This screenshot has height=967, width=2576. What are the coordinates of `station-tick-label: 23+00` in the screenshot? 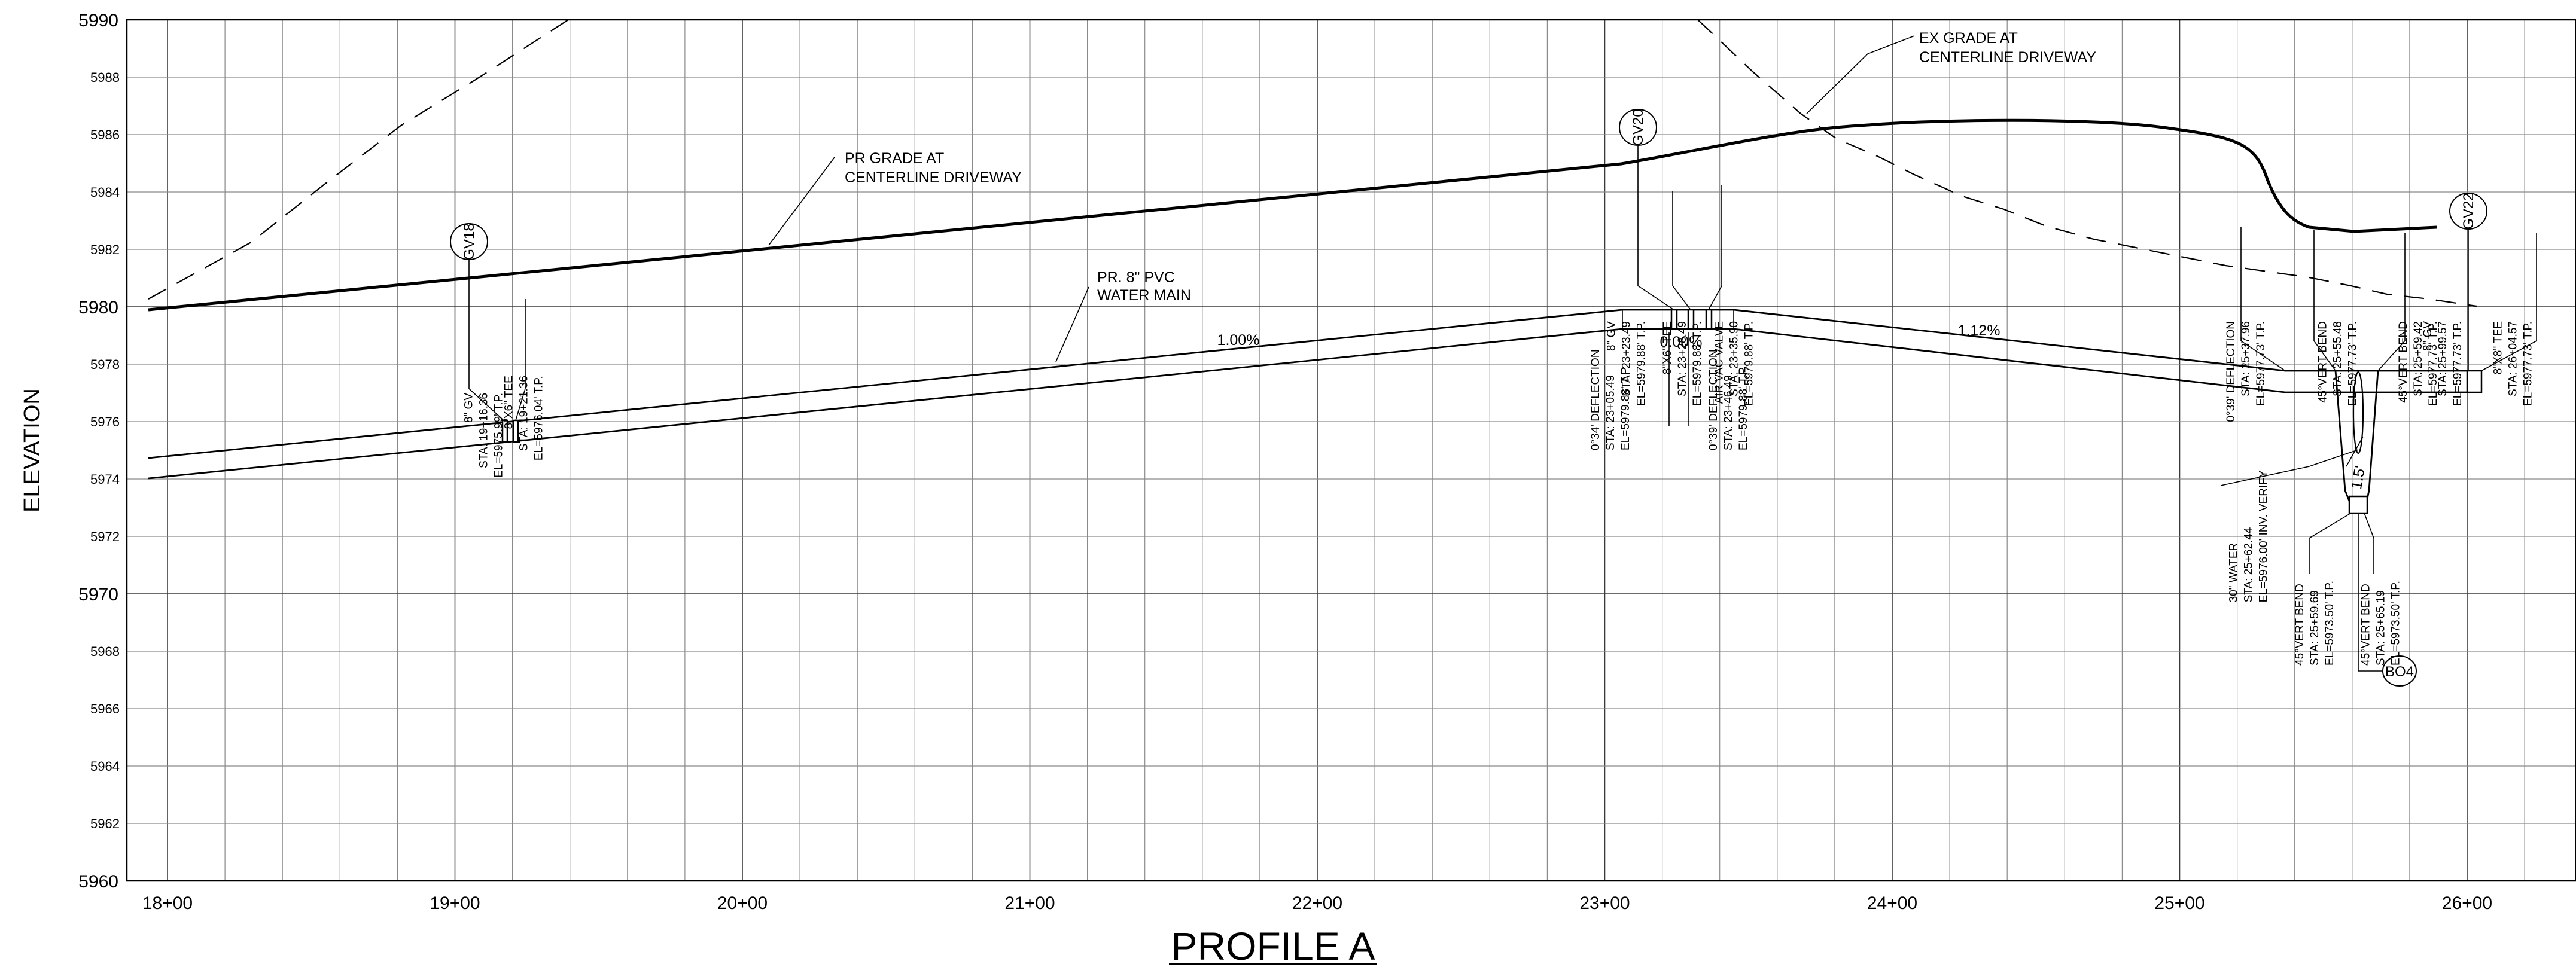 It's located at (1604, 903).